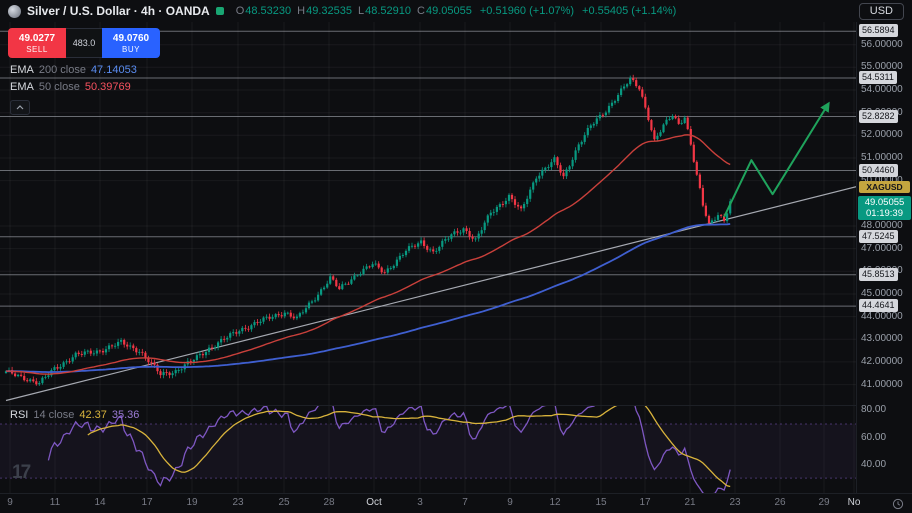 Image resolution: width=912 pixels, height=513 pixels. Describe the element at coordinates (93, 415) in the screenshot. I see `rsi-value-1: 42.37` at that location.